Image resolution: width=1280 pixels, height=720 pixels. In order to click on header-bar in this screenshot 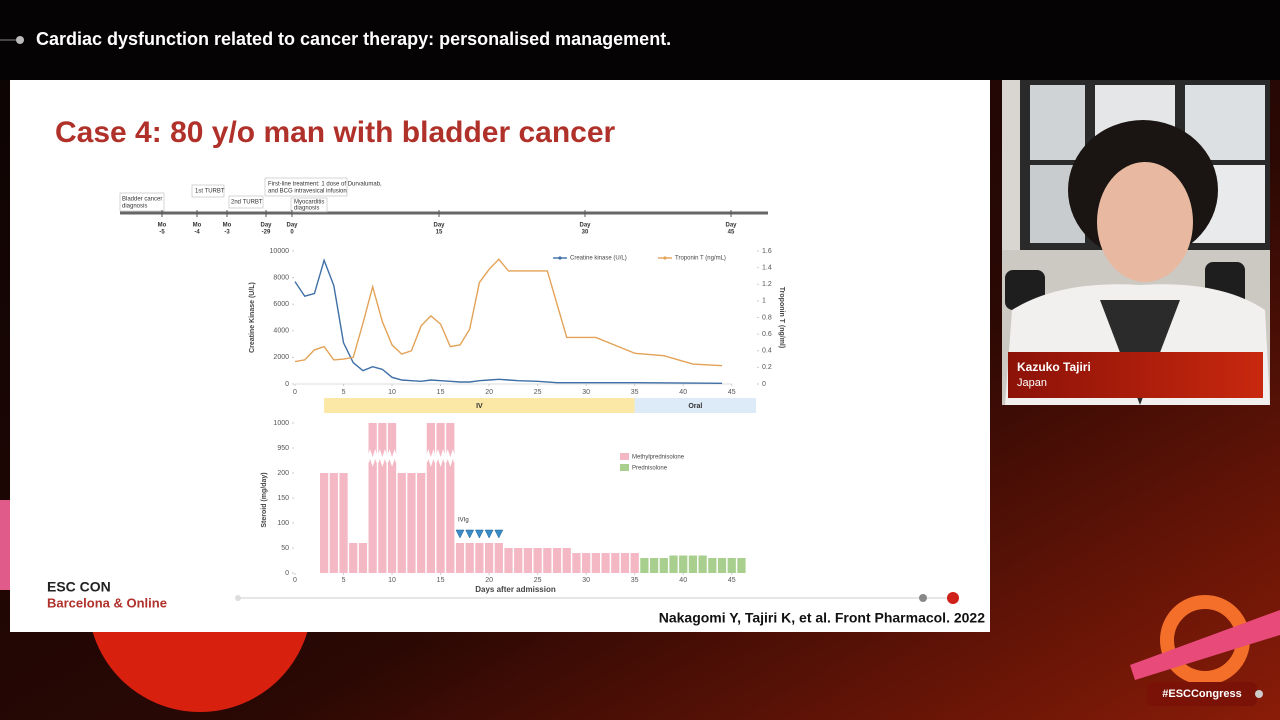, I will do `click(640, 40)`.